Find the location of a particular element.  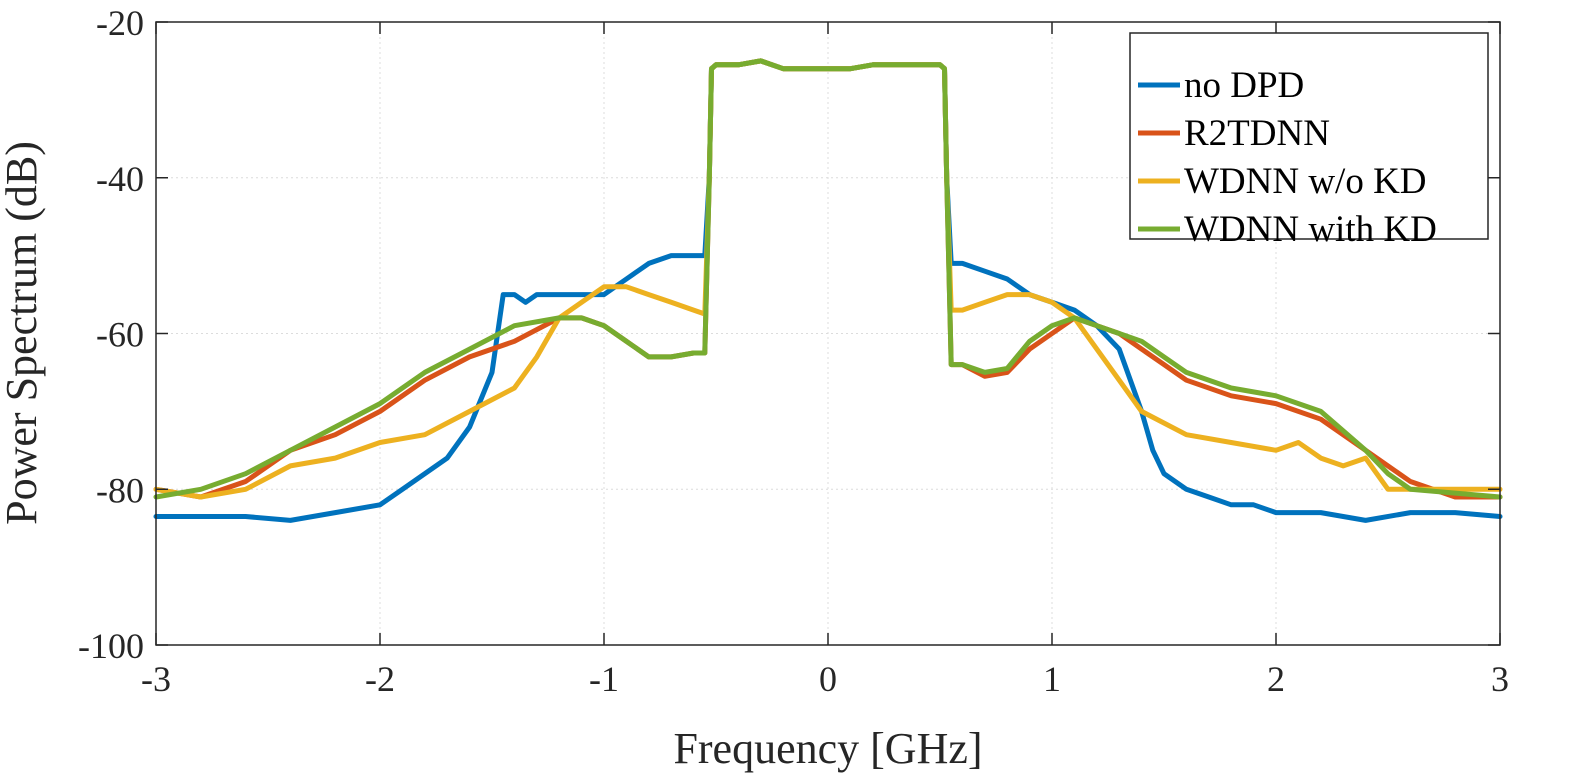

y-axis-title: Power Spectrum (dB) is located at coordinates (23, 333).